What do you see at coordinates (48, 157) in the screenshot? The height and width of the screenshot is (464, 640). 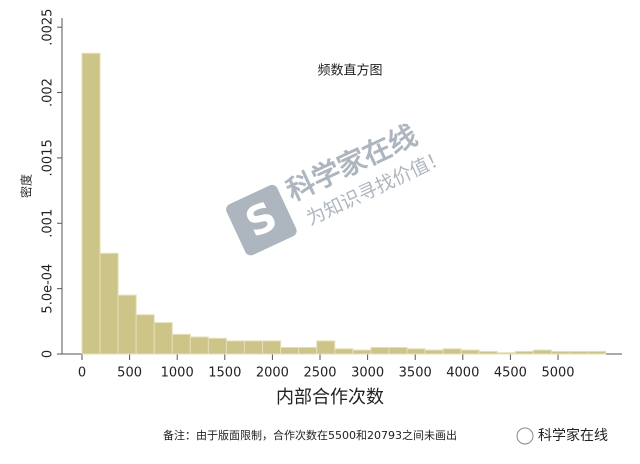 I see `y-tick-label: .0015` at bounding box center [48, 157].